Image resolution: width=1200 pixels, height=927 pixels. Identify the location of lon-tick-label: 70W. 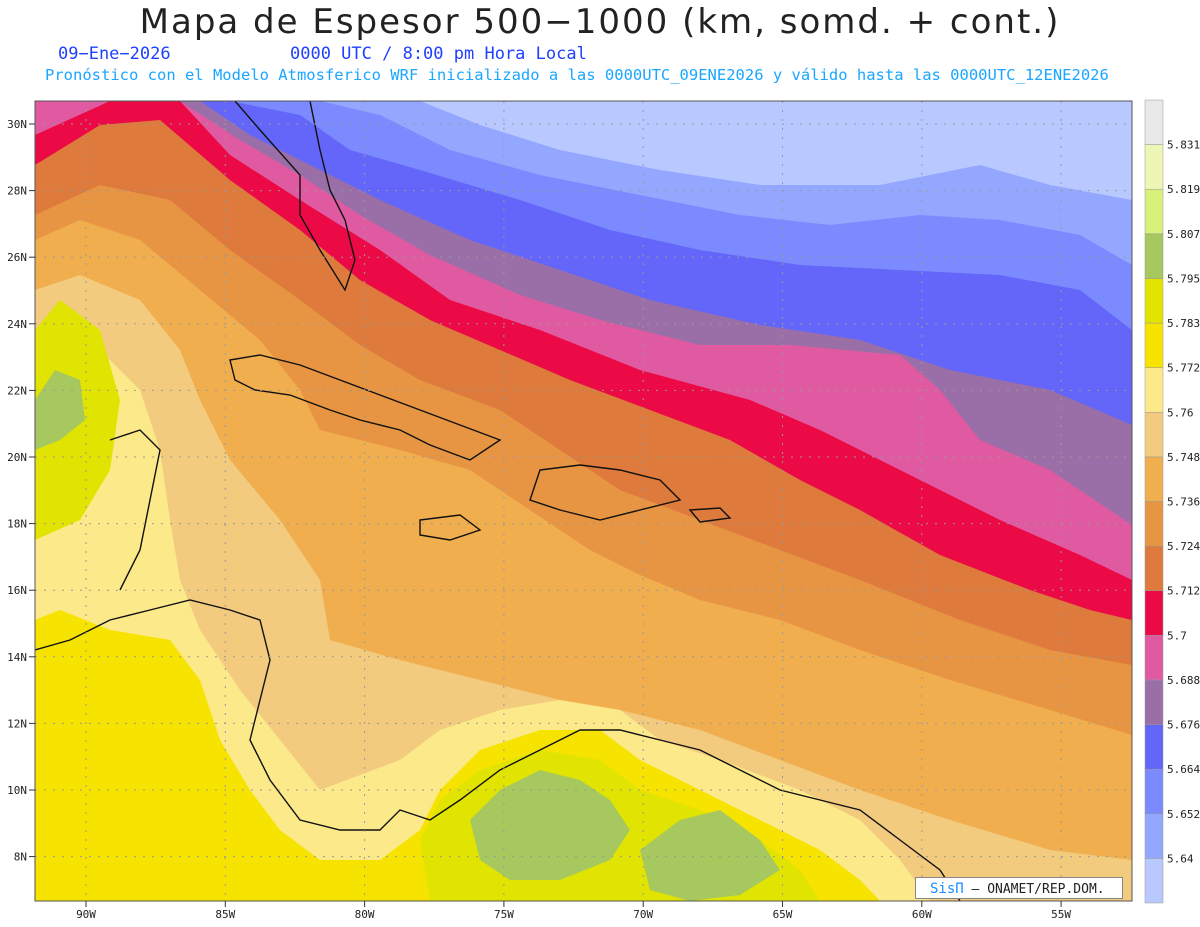
(643, 914).